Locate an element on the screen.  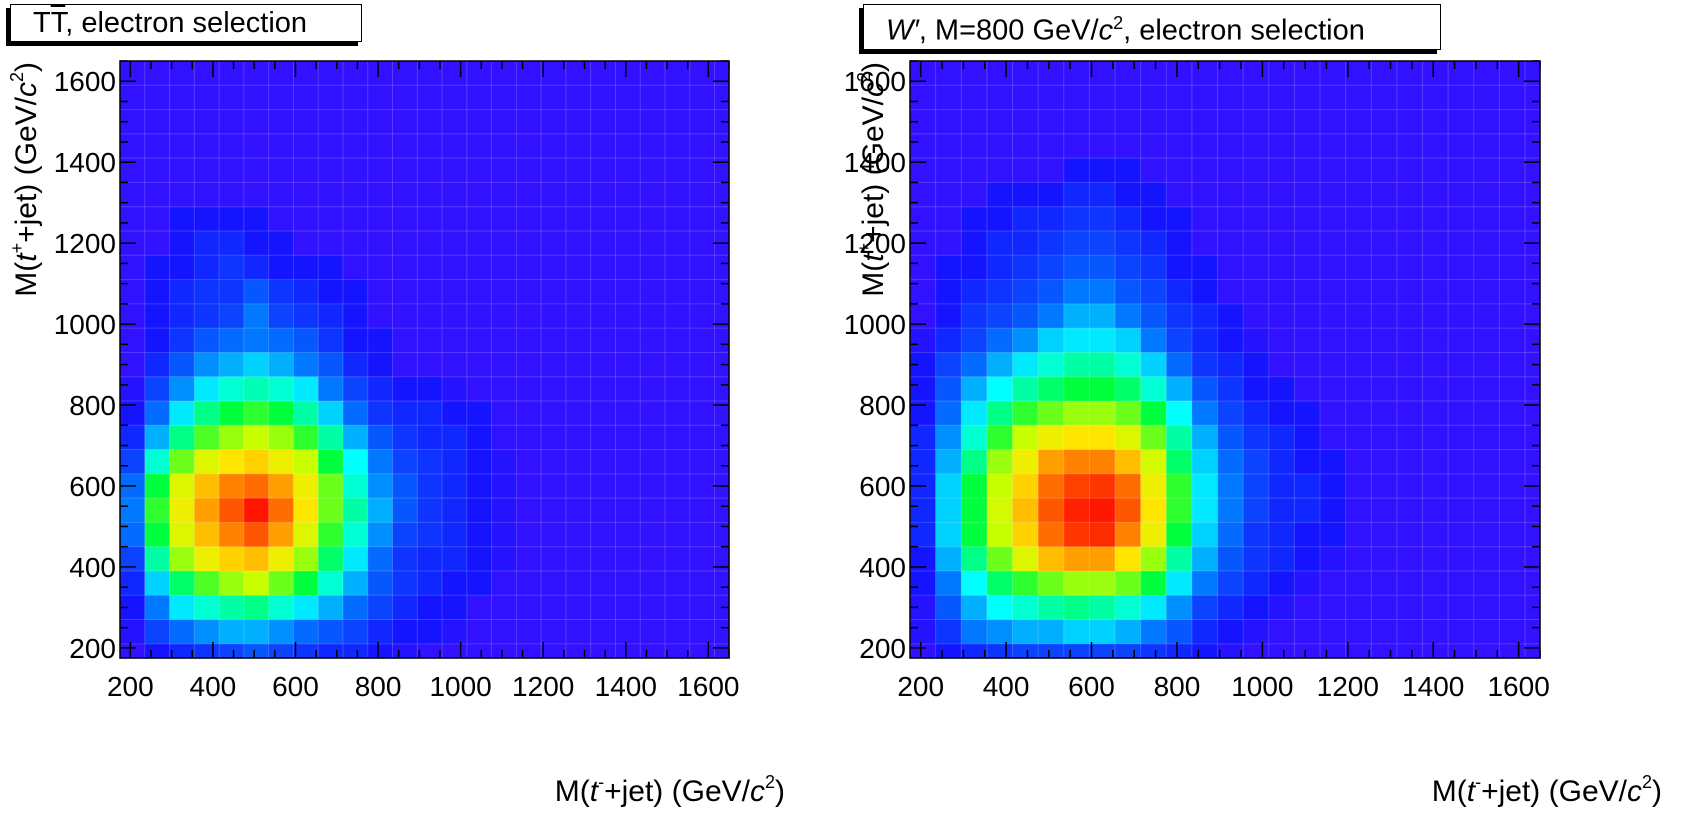
y-tick-label: 1400 is located at coordinates (875, 162).